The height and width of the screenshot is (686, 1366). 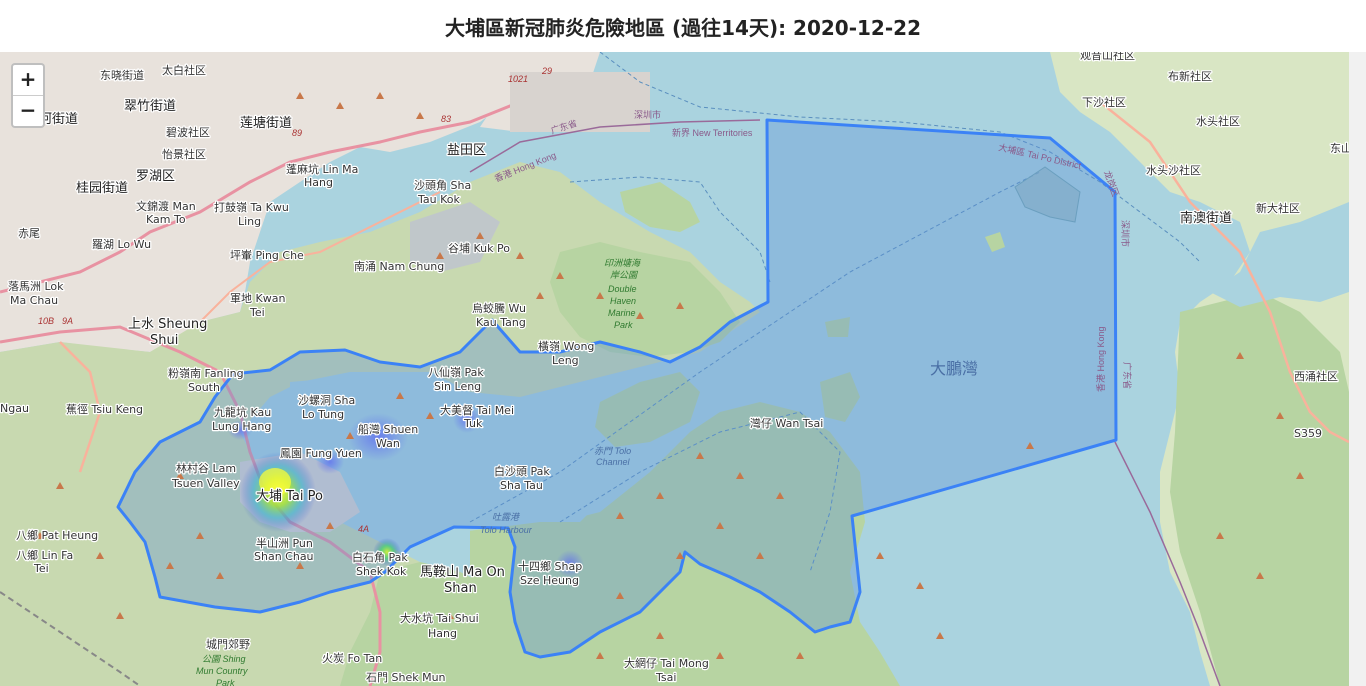 What do you see at coordinates (167, 324) in the screenshot?
I see `place-label: 上水 Sheung` at bounding box center [167, 324].